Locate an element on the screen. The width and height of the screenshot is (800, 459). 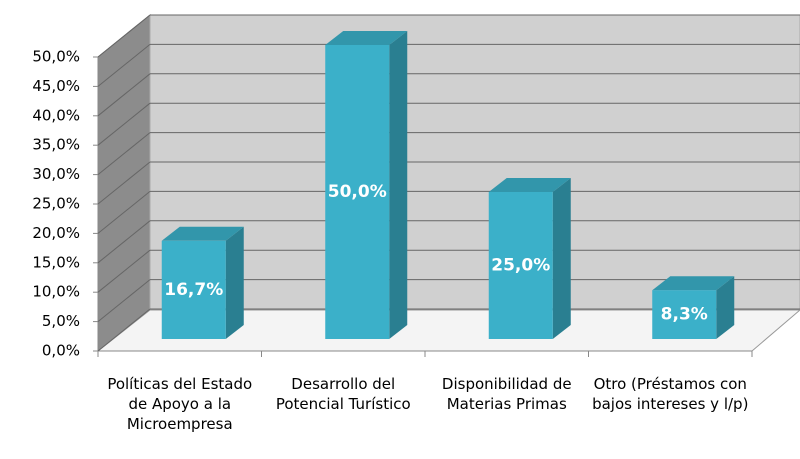
value-label: 50,0% is located at coordinates (357, 192).